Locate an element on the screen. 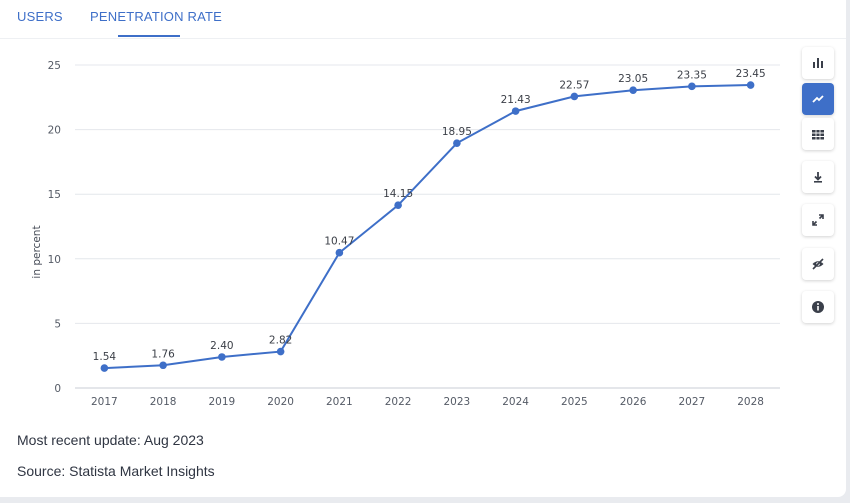 The width and height of the screenshot is (850, 503). data-label: 22.57 is located at coordinates (574, 85).